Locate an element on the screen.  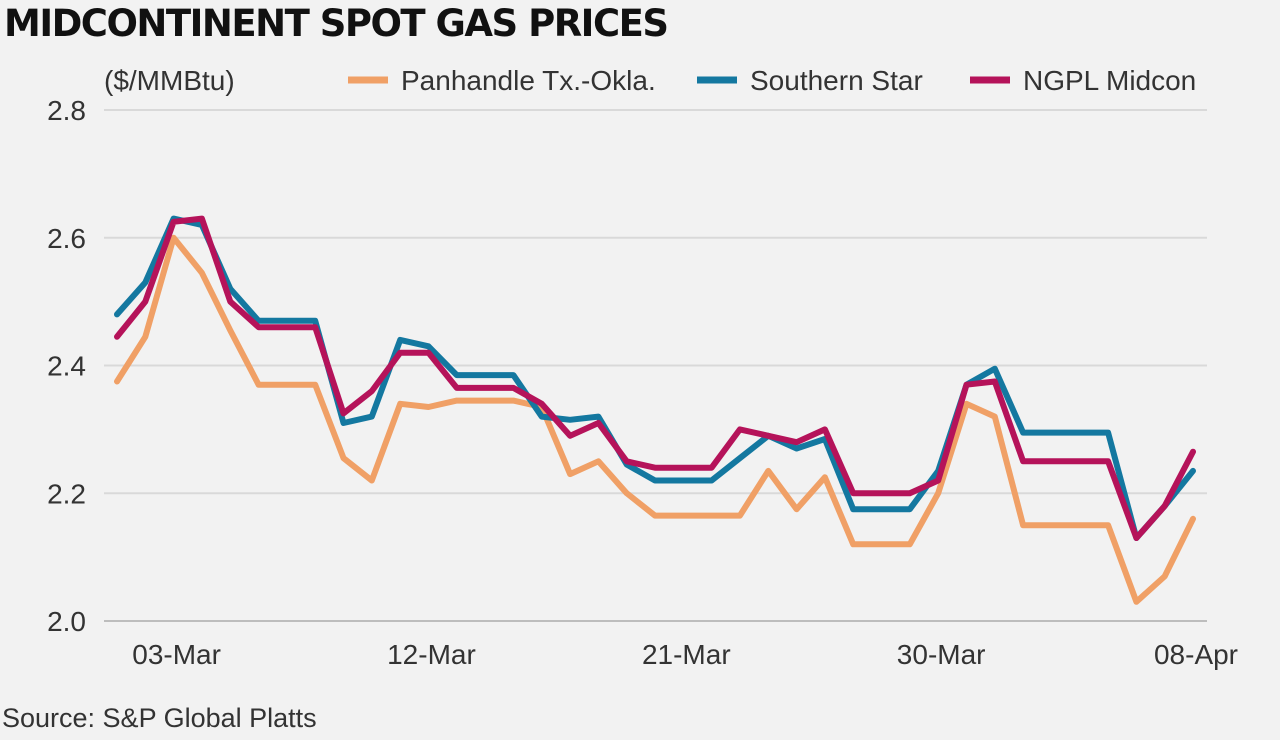
x-tick-label: 30-Mar is located at coordinates (941, 654).